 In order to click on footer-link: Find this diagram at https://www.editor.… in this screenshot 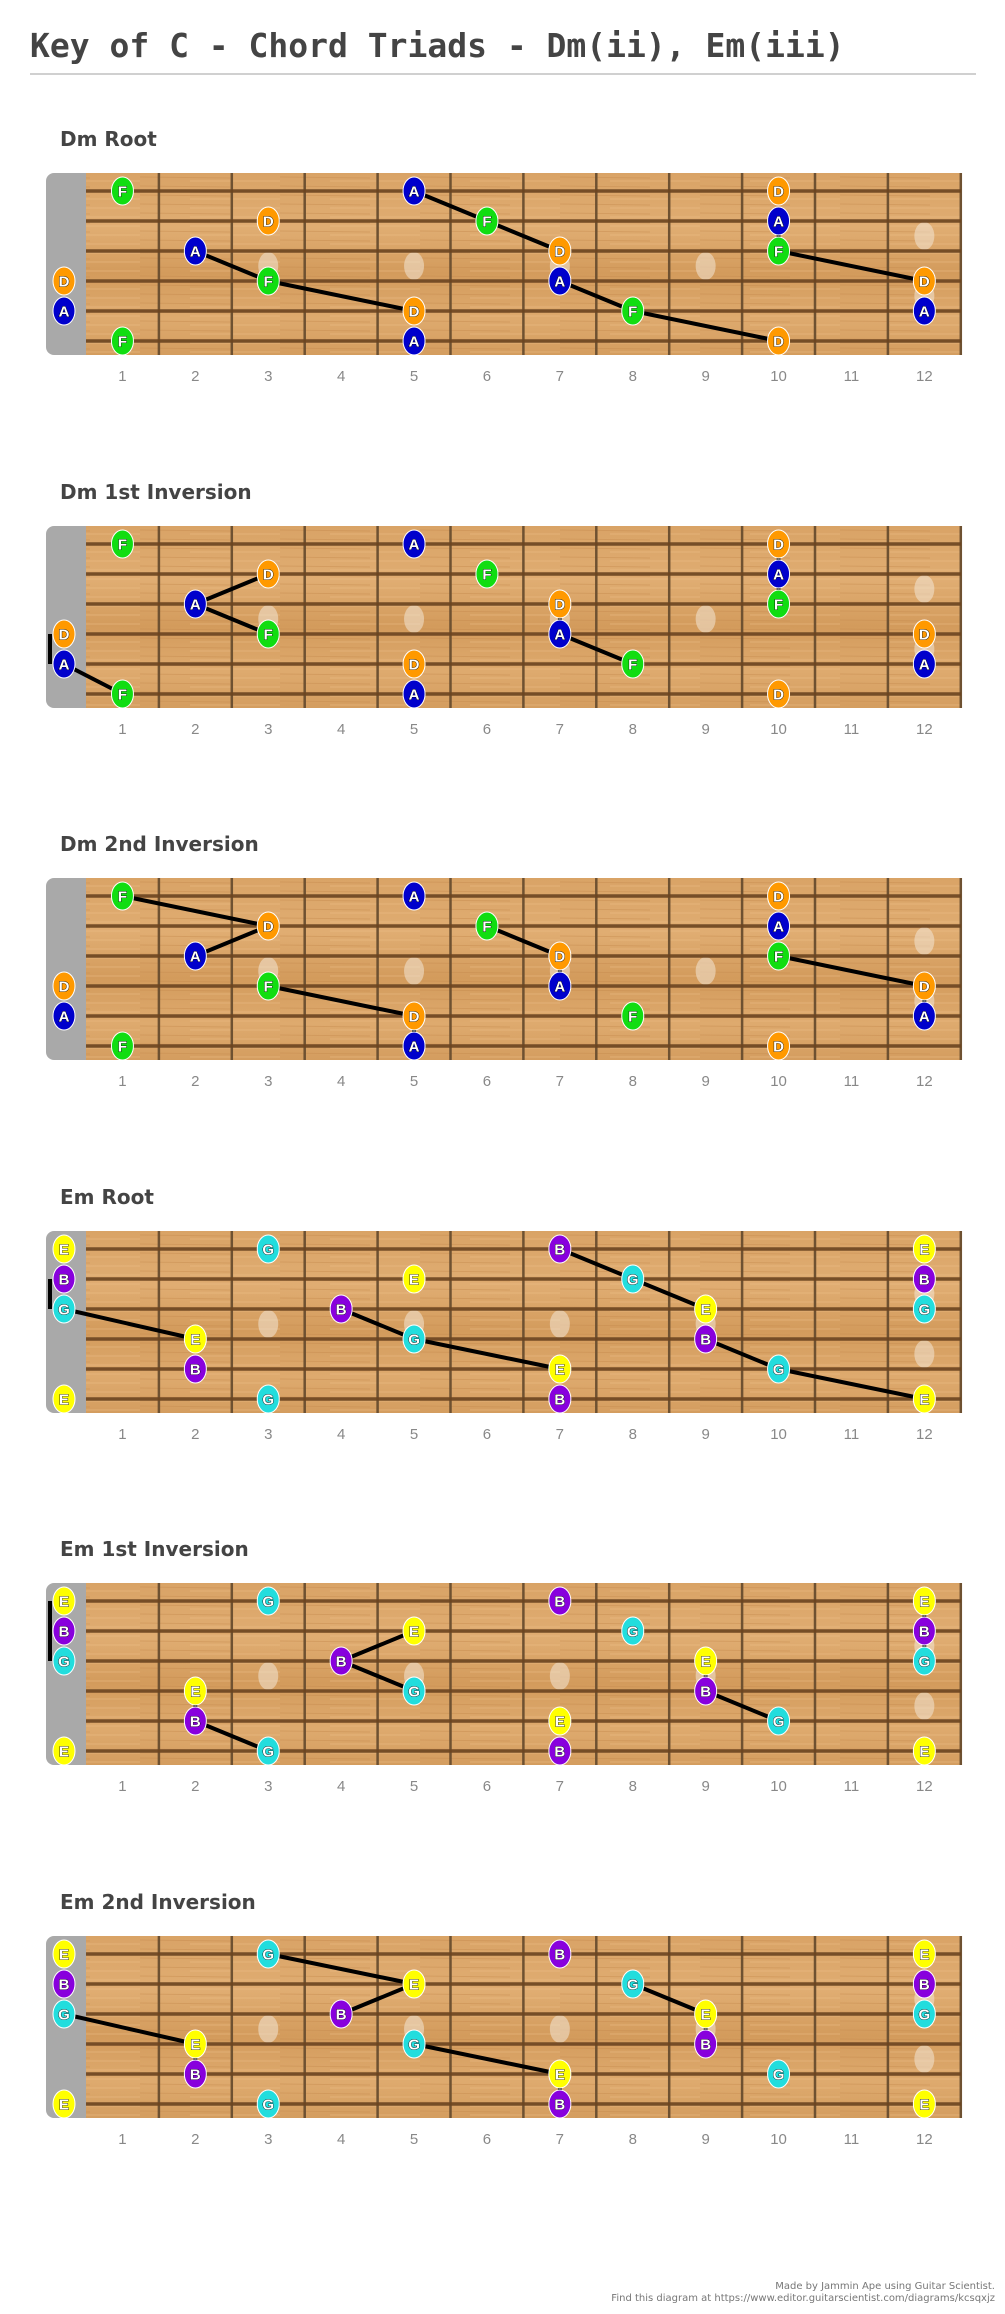, I will do `click(803, 2298)`.